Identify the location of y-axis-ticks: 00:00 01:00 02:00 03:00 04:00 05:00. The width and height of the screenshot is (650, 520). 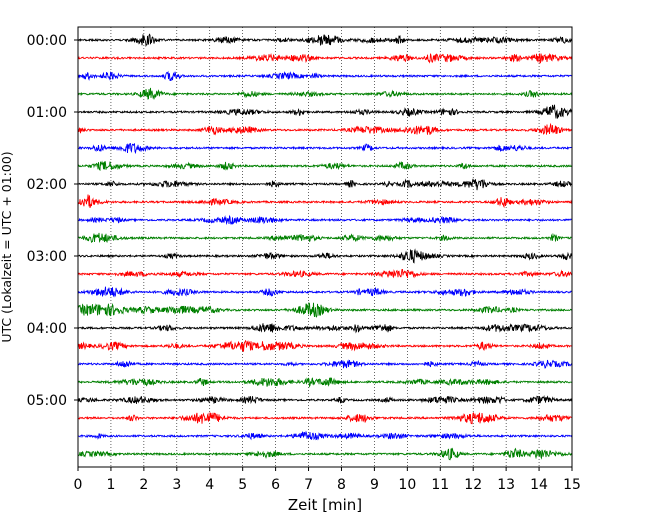
(52, 221).